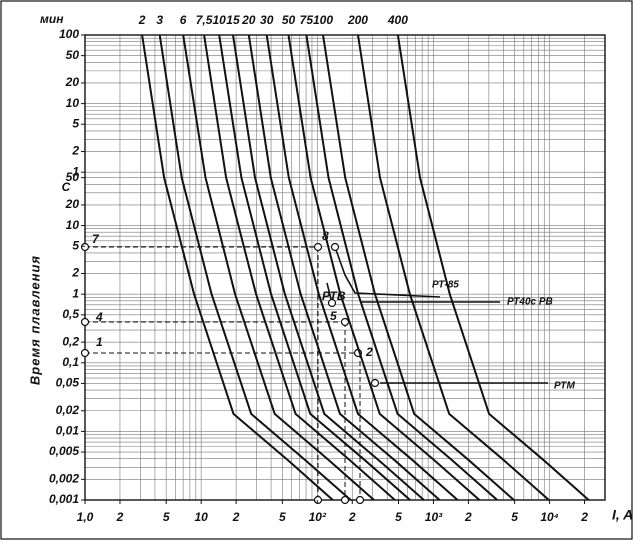 Image resolution: width=633 pixels, height=540 pixels. What do you see at coordinates (445, 285) in the screenshot?
I see `annotation: РТ-85` at bounding box center [445, 285].